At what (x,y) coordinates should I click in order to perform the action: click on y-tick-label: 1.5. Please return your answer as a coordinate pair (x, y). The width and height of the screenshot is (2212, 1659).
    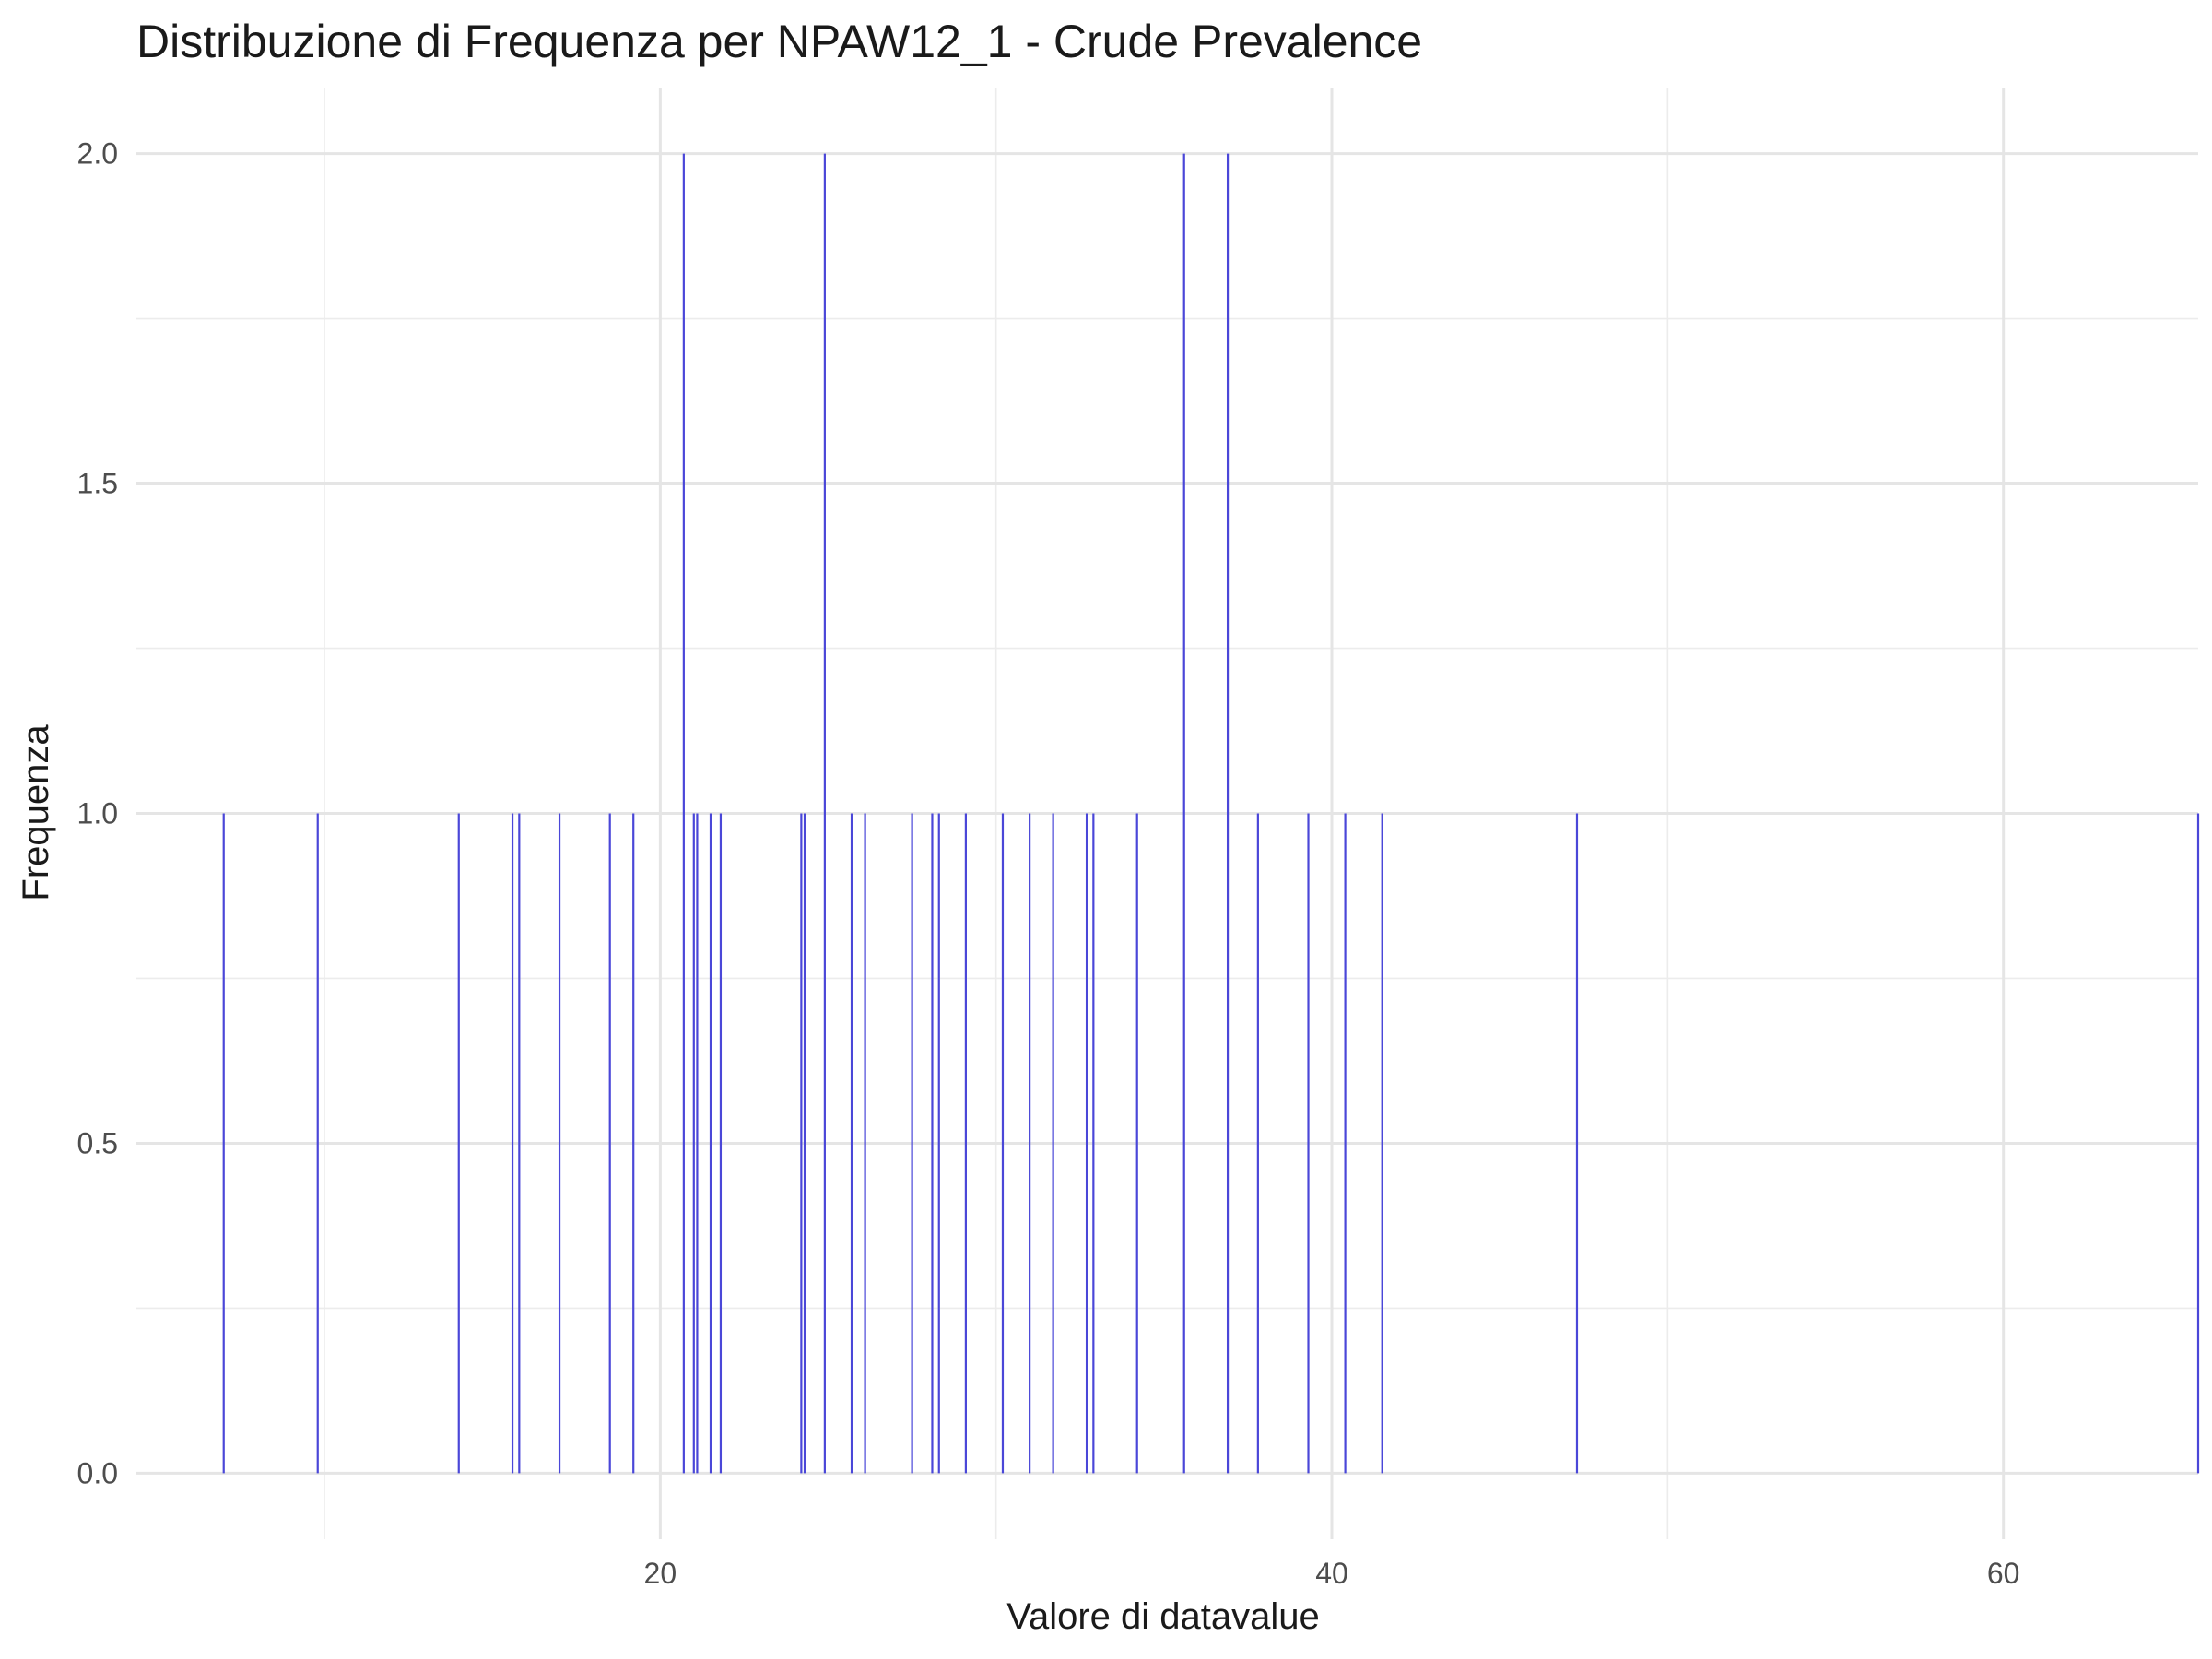
    Looking at the image, I should click on (97, 483).